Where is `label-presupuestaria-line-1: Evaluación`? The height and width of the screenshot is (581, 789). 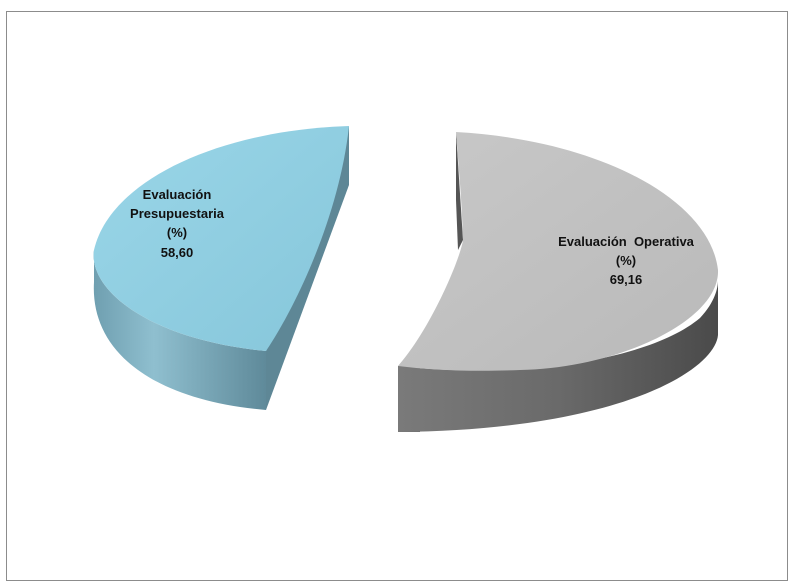 label-presupuestaria-line-1: Evaluación is located at coordinates (177, 194).